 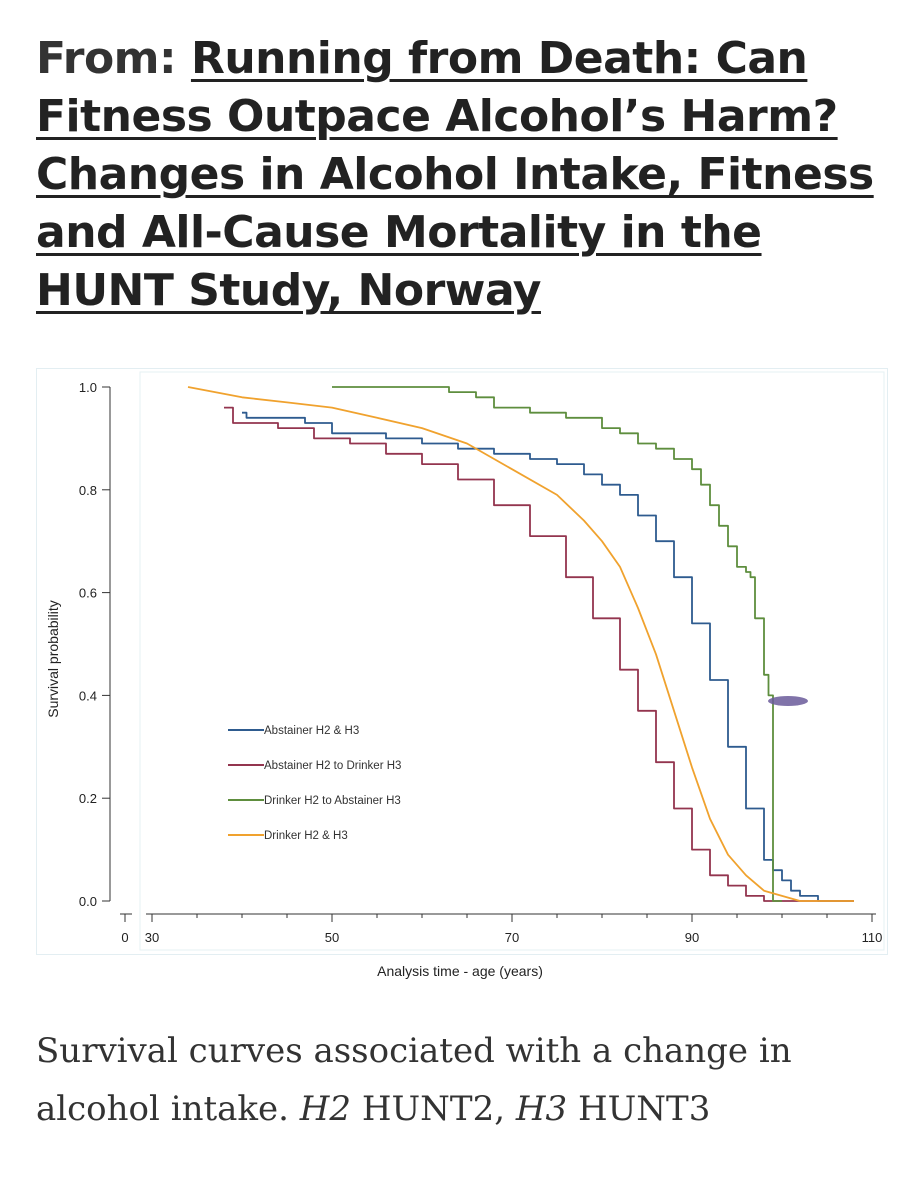 I want to click on x-tick-label: 50, so click(x=332, y=937).